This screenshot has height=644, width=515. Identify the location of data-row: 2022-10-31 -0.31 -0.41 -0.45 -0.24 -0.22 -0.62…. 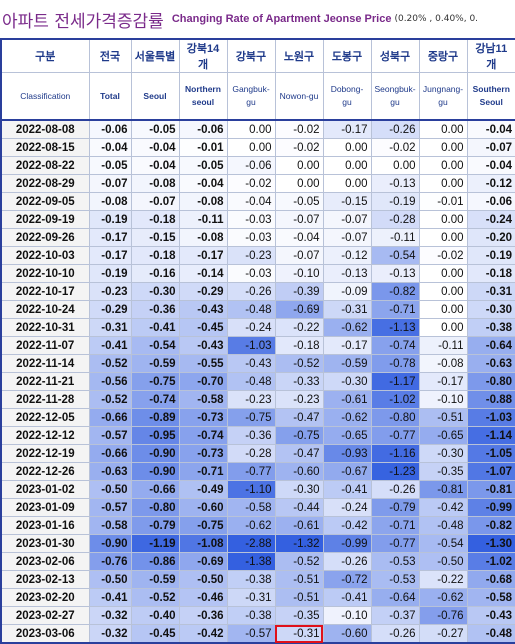
(257, 327).